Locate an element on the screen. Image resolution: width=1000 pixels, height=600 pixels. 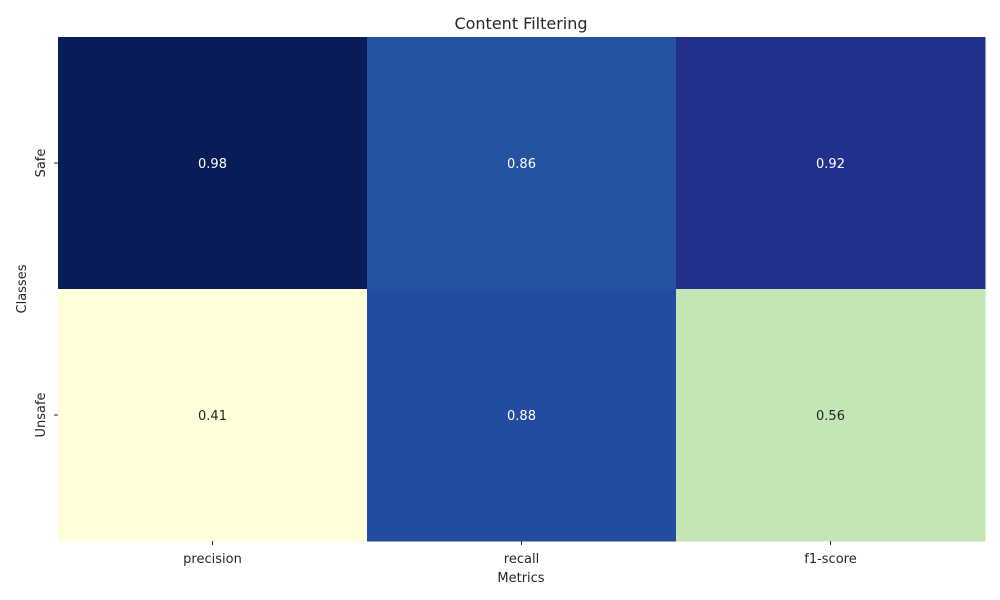
cell-value-label: 0.98 is located at coordinates (212, 164).